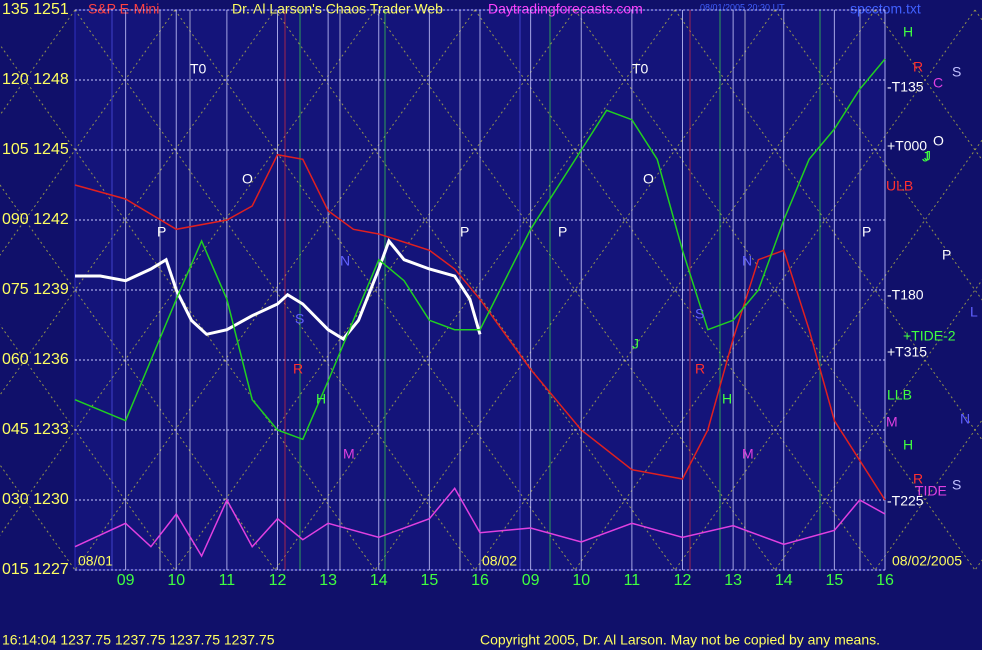  What do you see at coordinates (35, 149) in the screenshot?
I see `y-tick-label: 105 1245` at bounding box center [35, 149].